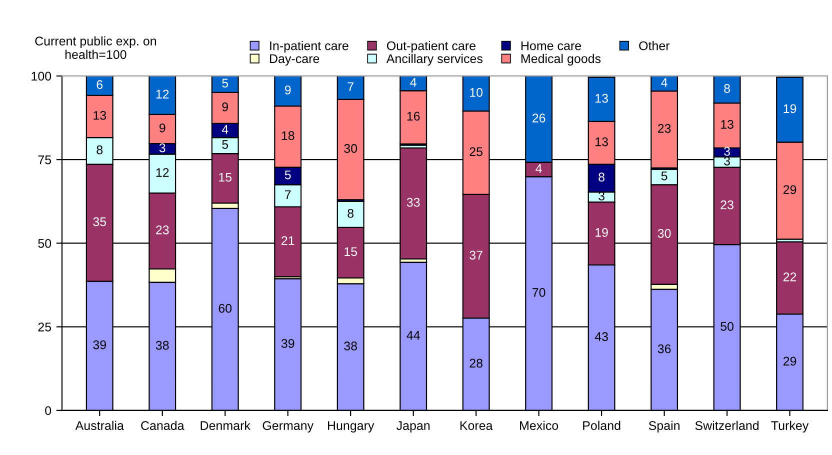 This screenshot has height=455, width=832. What do you see at coordinates (351, 426) in the screenshot?
I see `x-tick-label: Hungary` at bounding box center [351, 426].